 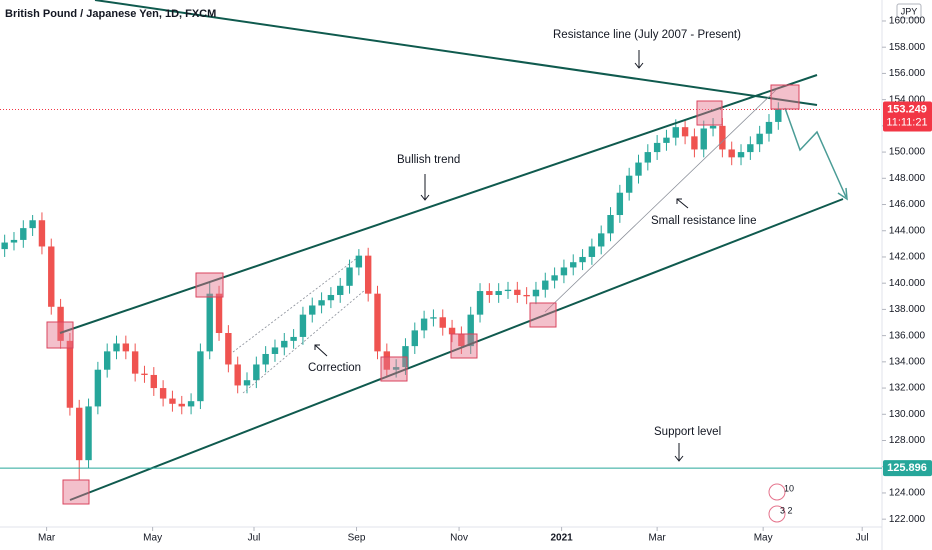 What do you see at coordinates (152, 538) in the screenshot?
I see `x-tick-label: May` at bounding box center [152, 538].